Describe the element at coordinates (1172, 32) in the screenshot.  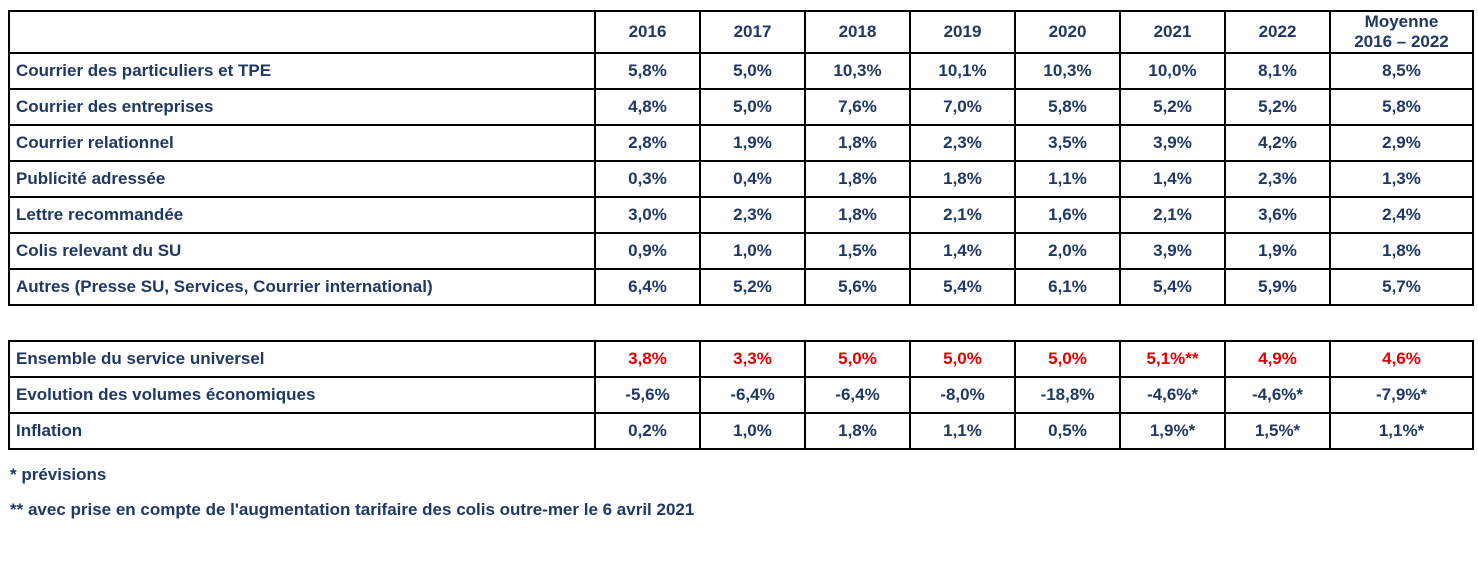
I see `year-header: 2021` at that location.